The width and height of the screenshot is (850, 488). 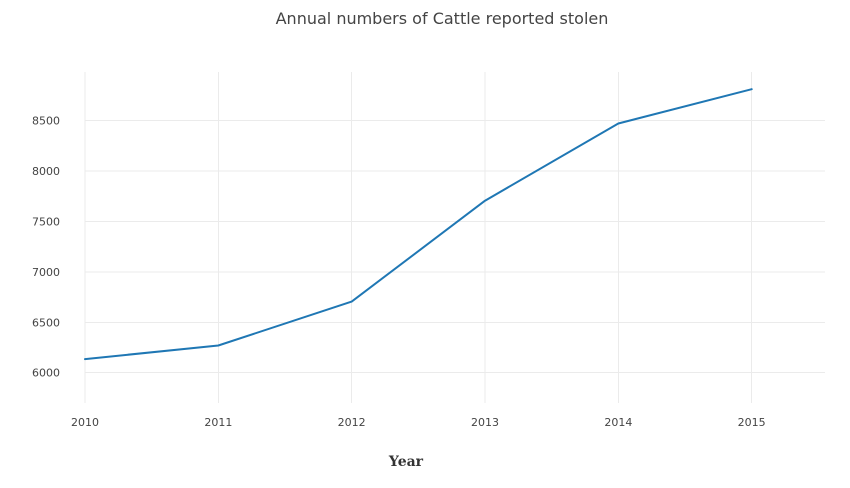 What do you see at coordinates (46, 272) in the screenshot?
I see `y-tick-label: 7000` at bounding box center [46, 272].